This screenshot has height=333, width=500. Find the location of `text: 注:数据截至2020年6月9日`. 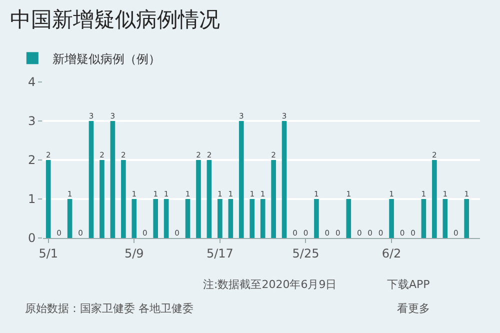

text: 注:数据截至2020年6月9日 is located at coordinates (270, 284).